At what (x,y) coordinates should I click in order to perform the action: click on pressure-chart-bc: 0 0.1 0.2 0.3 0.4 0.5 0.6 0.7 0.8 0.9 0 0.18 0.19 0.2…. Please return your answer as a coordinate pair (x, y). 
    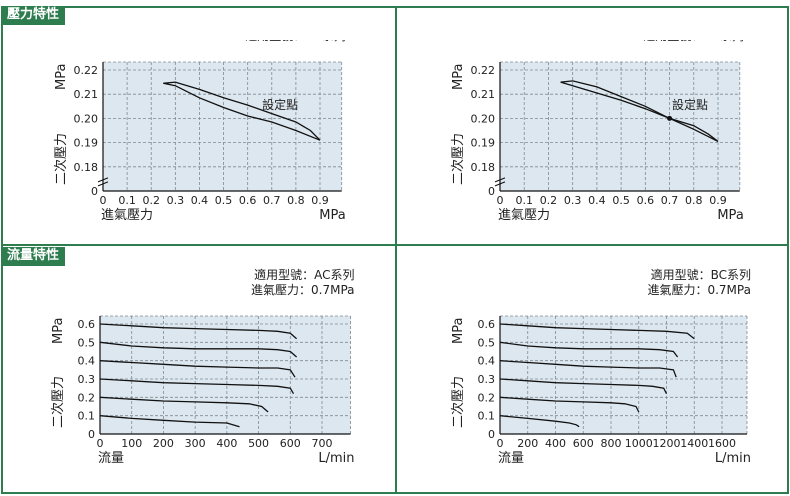
    Looking at the image, I should click on (597, 131).